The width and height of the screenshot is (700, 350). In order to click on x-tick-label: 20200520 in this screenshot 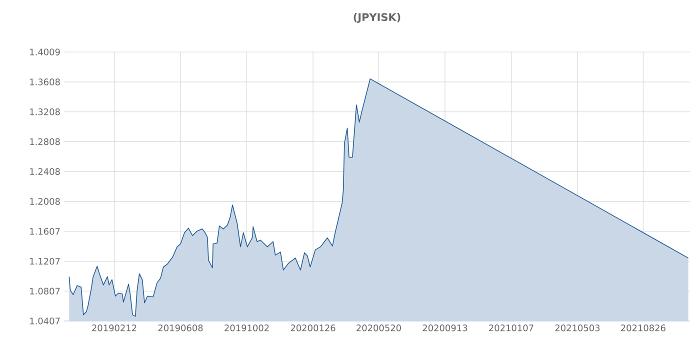, I will do `click(378, 328)`.